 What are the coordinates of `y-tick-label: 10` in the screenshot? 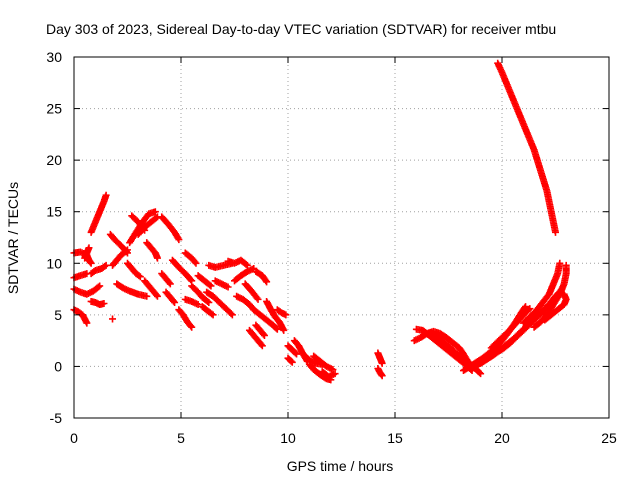 It's located at (54, 263).